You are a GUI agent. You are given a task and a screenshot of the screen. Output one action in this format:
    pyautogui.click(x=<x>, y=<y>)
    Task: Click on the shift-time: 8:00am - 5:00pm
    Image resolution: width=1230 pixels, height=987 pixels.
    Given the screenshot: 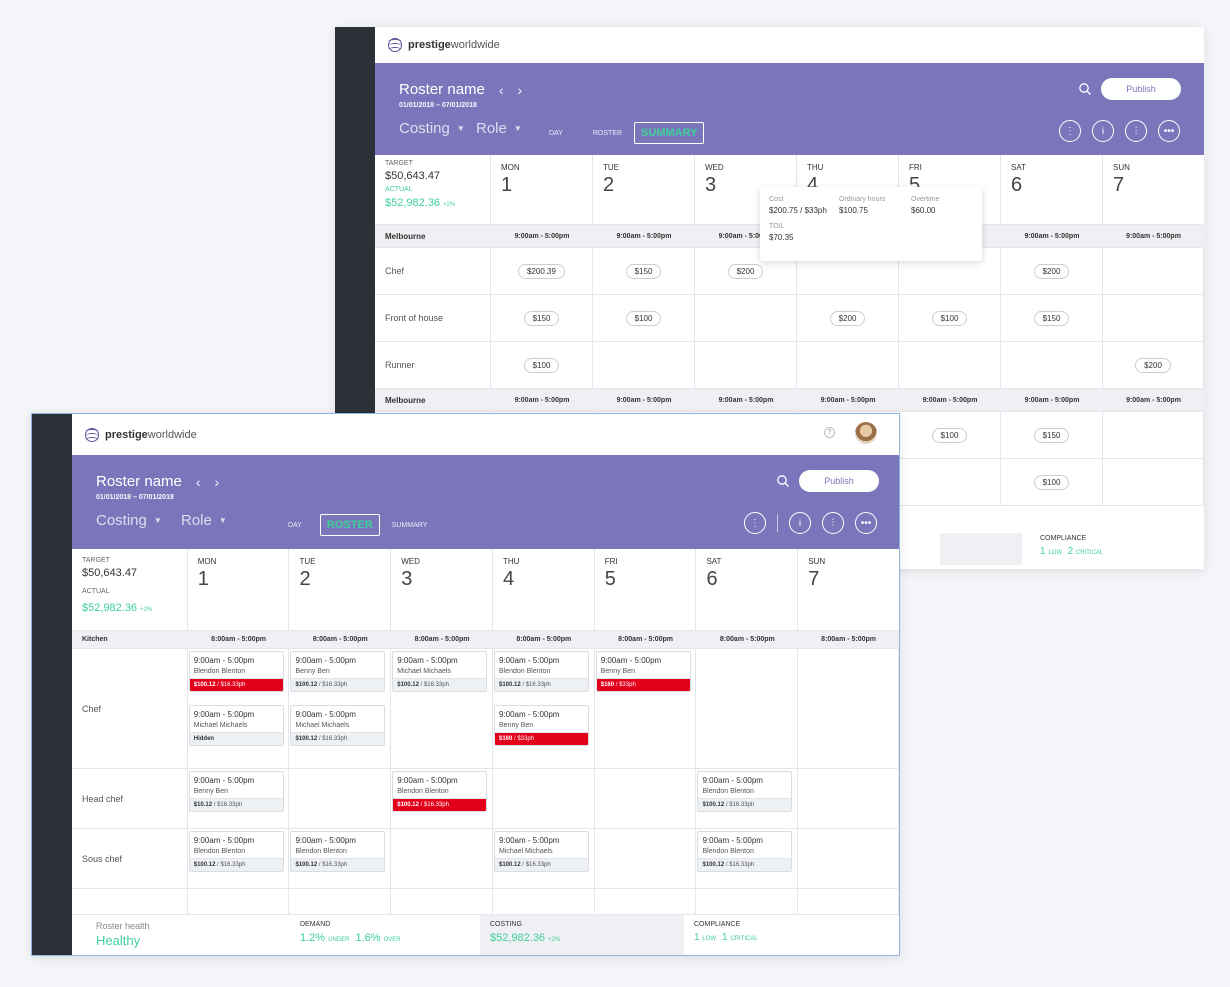 What is the action you would take?
    pyautogui.click(x=646, y=639)
    